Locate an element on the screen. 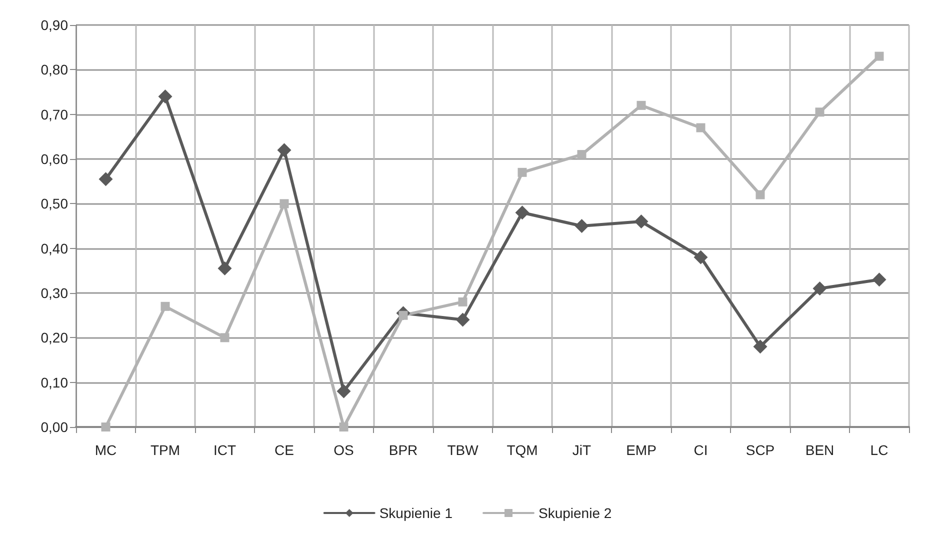 Image resolution: width=935 pixels, height=539 pixels. y-tick-label: 0,40 is located at coordinates (54, 248).